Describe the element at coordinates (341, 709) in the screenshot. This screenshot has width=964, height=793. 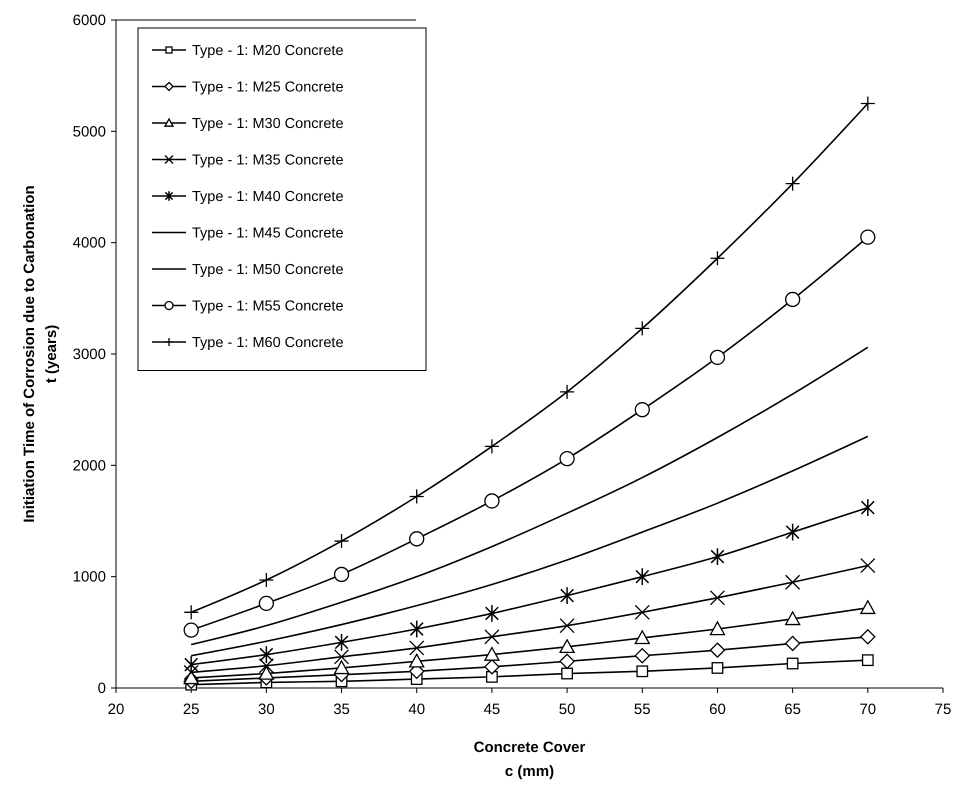
I see `x-tick-label: 35` at that location.